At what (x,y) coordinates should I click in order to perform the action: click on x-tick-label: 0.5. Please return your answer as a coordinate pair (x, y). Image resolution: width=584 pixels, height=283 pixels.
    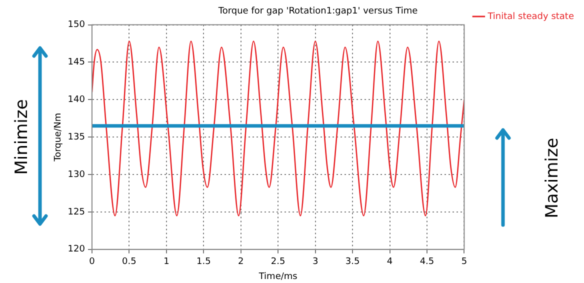
    Looking at the image, I should click on (129, 262).